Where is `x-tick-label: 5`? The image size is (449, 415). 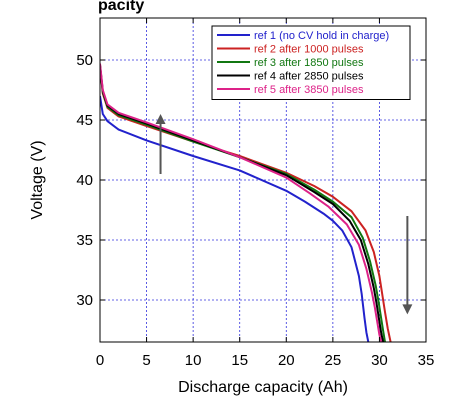 x-tick-label: 5 is located at coordinates (146, 360).